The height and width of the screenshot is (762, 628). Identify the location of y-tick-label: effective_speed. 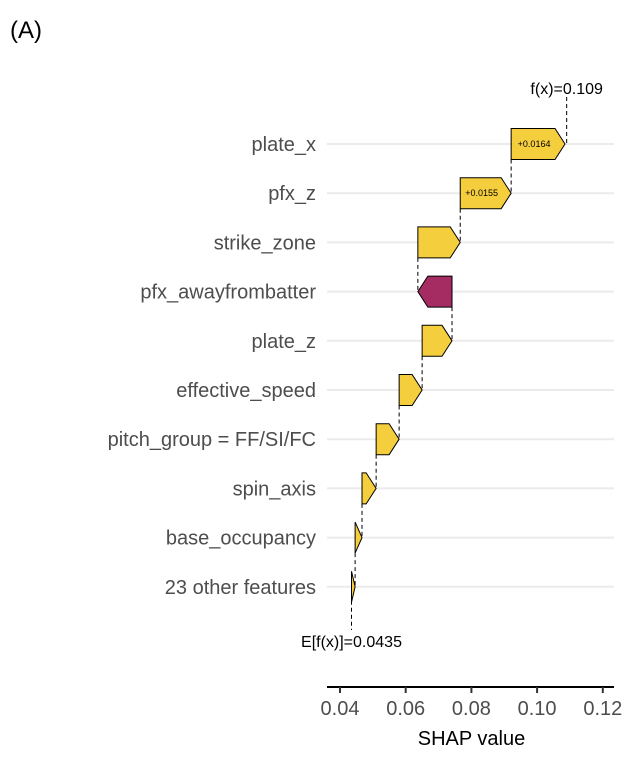
(246, 391).